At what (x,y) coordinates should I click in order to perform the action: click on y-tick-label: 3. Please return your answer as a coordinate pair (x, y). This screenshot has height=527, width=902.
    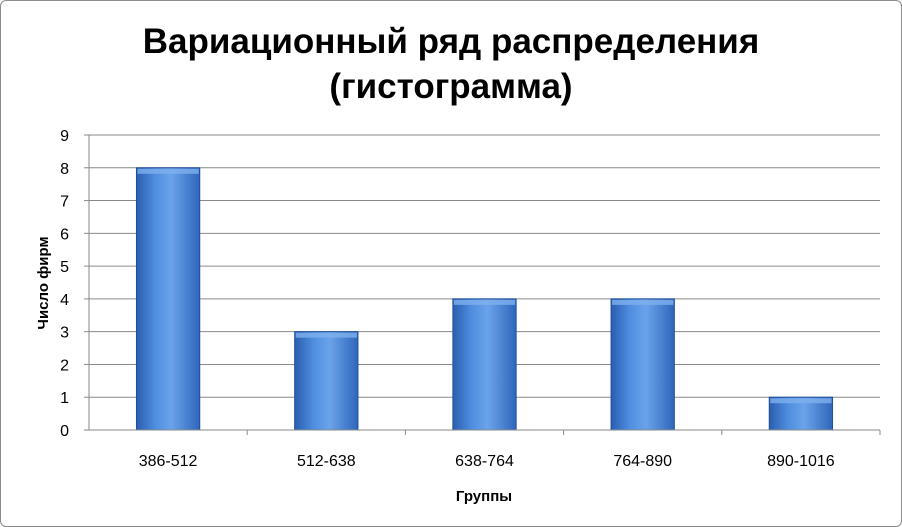
    Looking at the image, I should click on (64, 333).